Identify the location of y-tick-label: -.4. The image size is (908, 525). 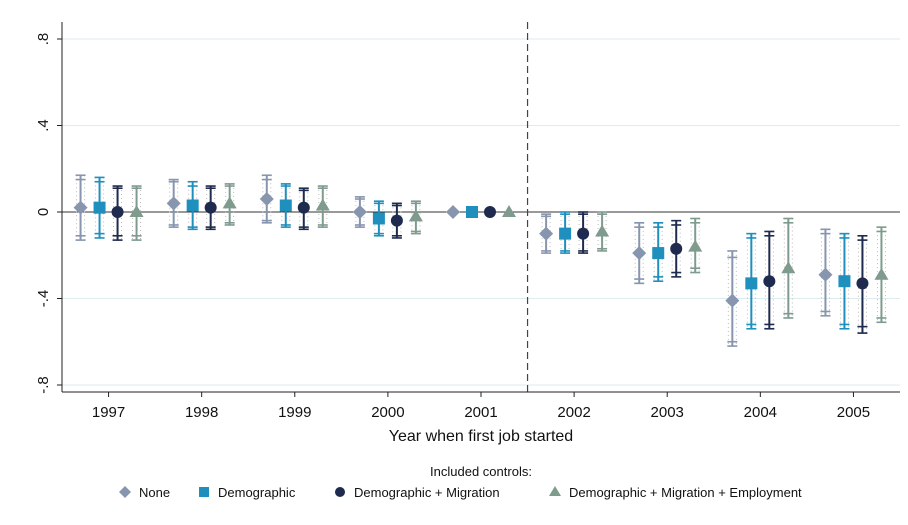
(43, 299).